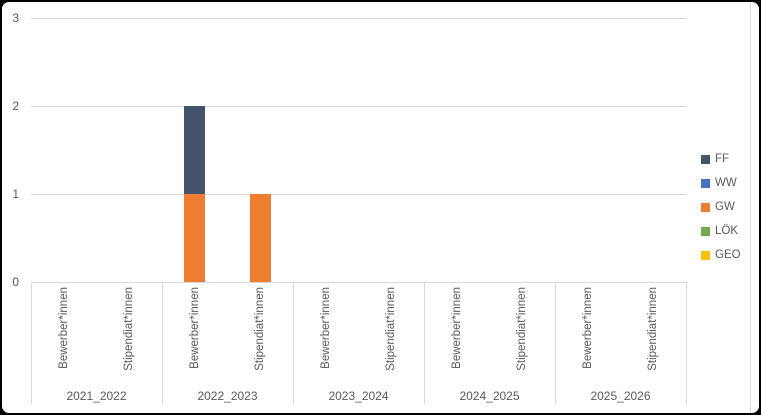 This screenshot has height=415, width=761. I want to click on legend-label: WW, so click(726, 183).